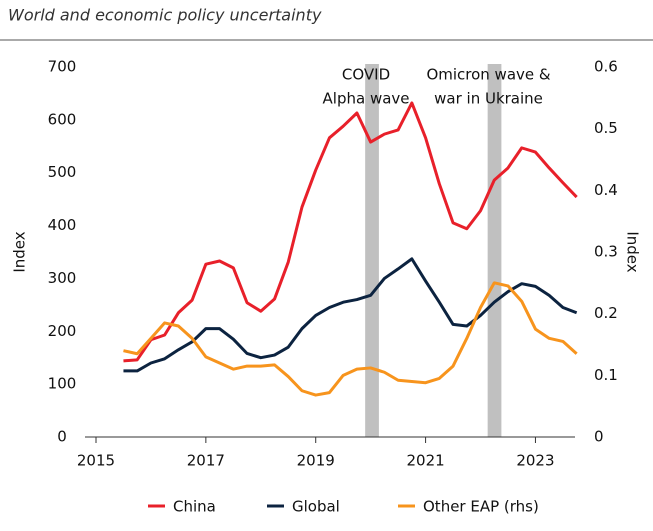  What do you see at coordinates (62, 67) in the screenshot?
I see `y-tick-label: 700` at bounding box center [62, 67].